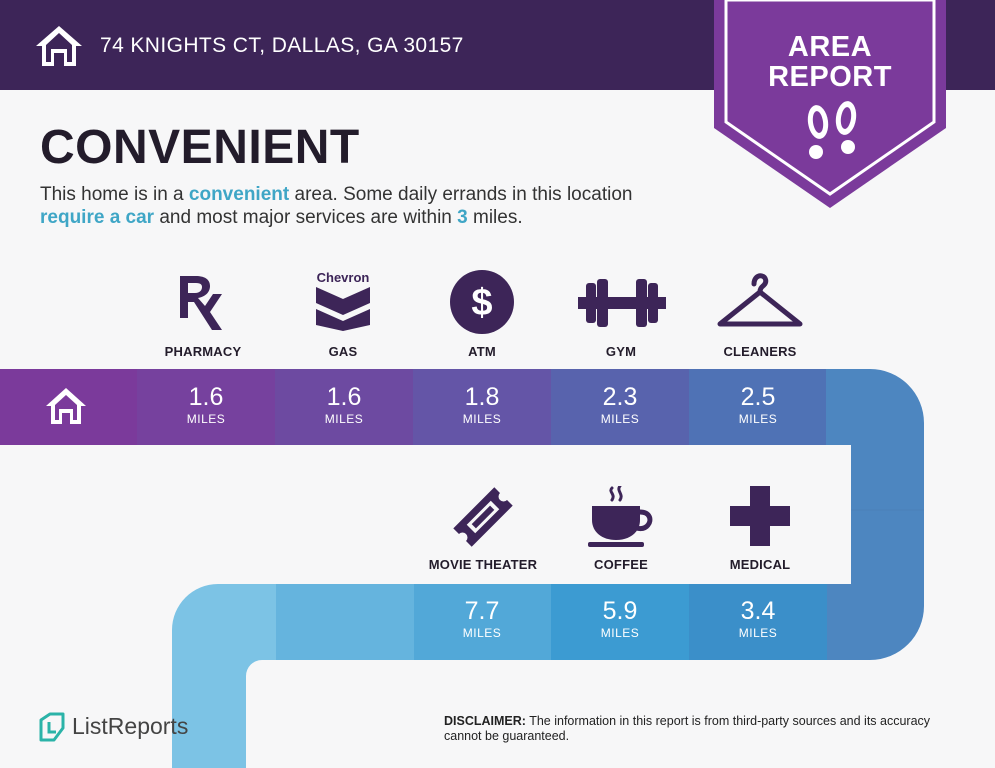 The height and width of the screenshot is (768, 995). I want to click on road-curve-right, so click(875, 514).